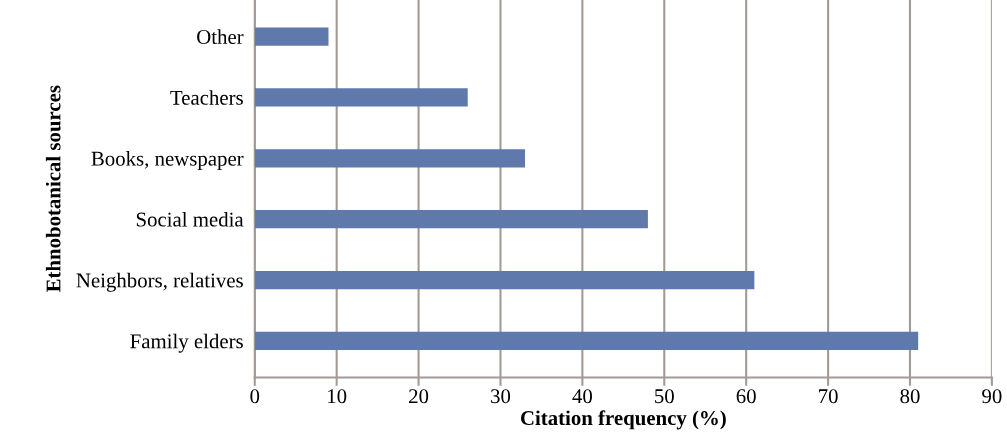 The width and height of the screenshot is (1007, 443). I want to click on x-tick-label: 10, so click(337, 396).